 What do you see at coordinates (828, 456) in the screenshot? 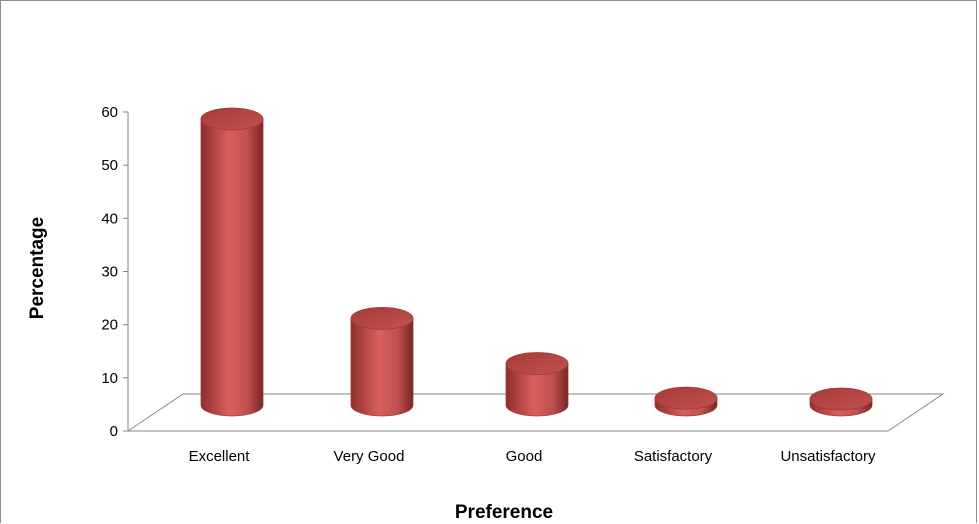
I see `x-tick-label: Unsatisfactory` at bounding box center [828, 456].